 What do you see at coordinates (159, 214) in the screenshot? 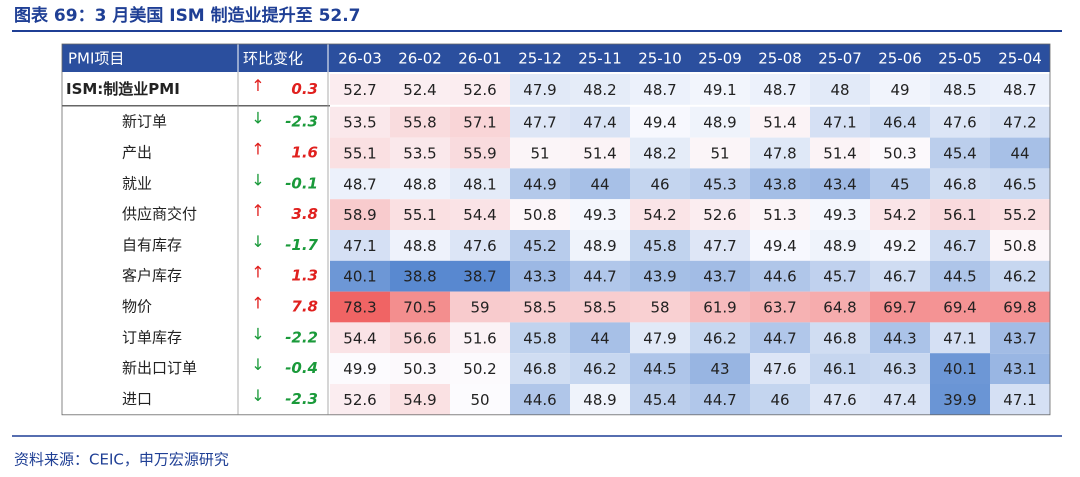
I see `row-label: 供应商交付` at bounding box center [159, 214].